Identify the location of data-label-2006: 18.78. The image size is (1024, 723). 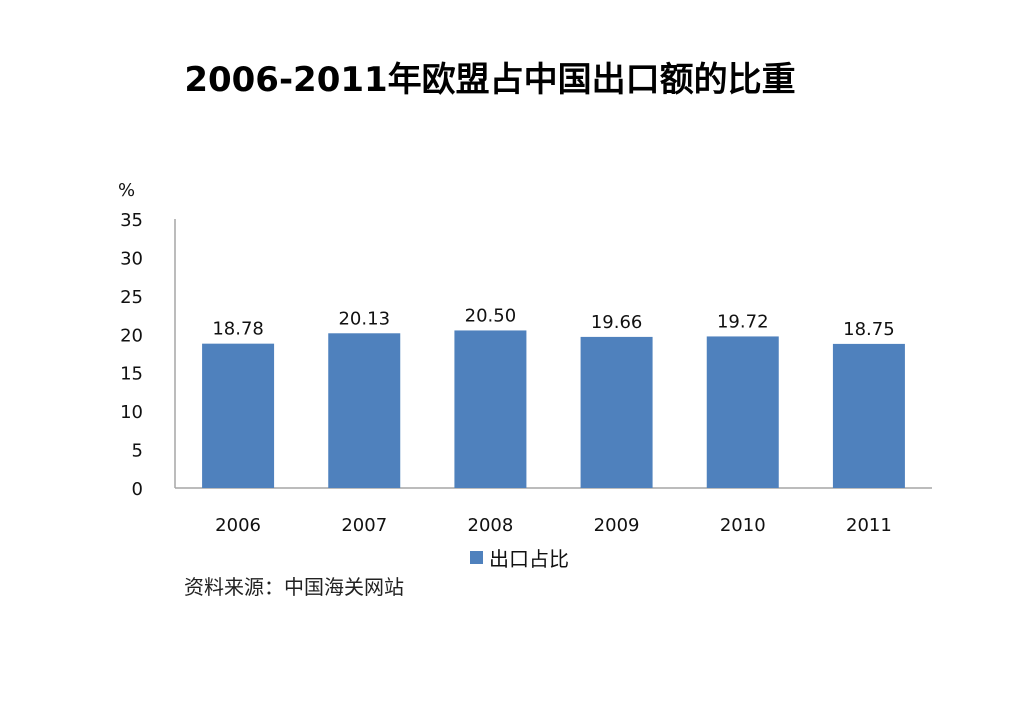
(238, 329).